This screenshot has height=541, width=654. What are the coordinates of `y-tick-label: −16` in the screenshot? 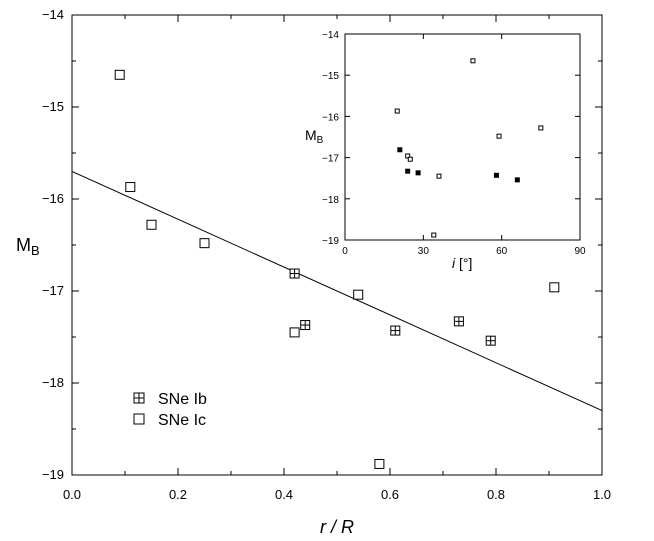 It's located at (53, 198).